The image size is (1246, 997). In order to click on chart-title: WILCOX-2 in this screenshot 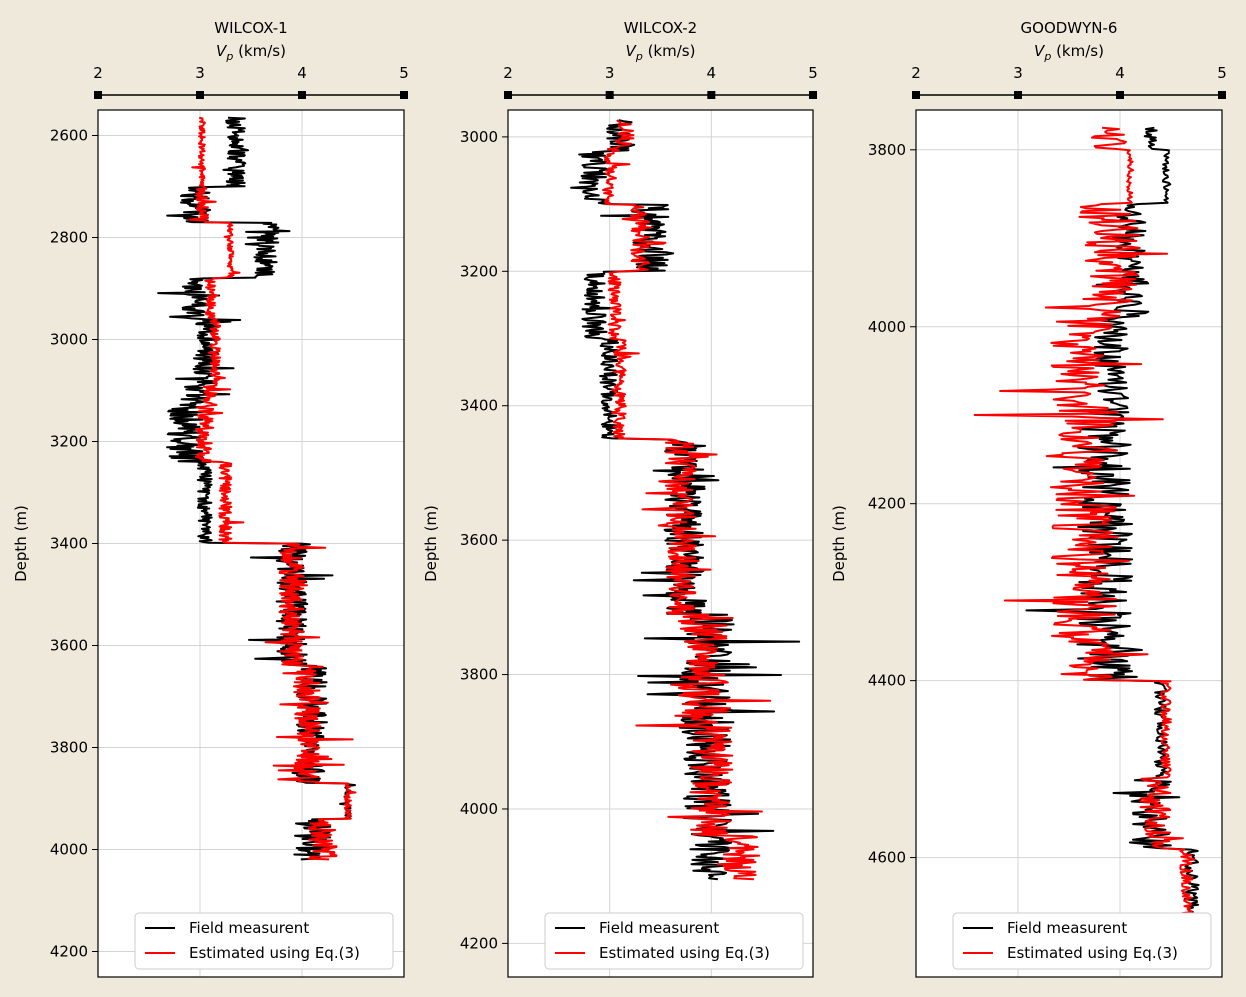, I will do `click(660, 28)`.